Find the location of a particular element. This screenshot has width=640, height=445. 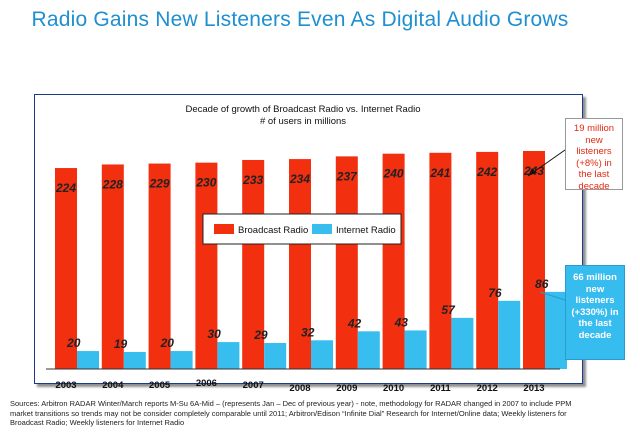

internet-value-label: 19 is located at coordinates (121, 344).